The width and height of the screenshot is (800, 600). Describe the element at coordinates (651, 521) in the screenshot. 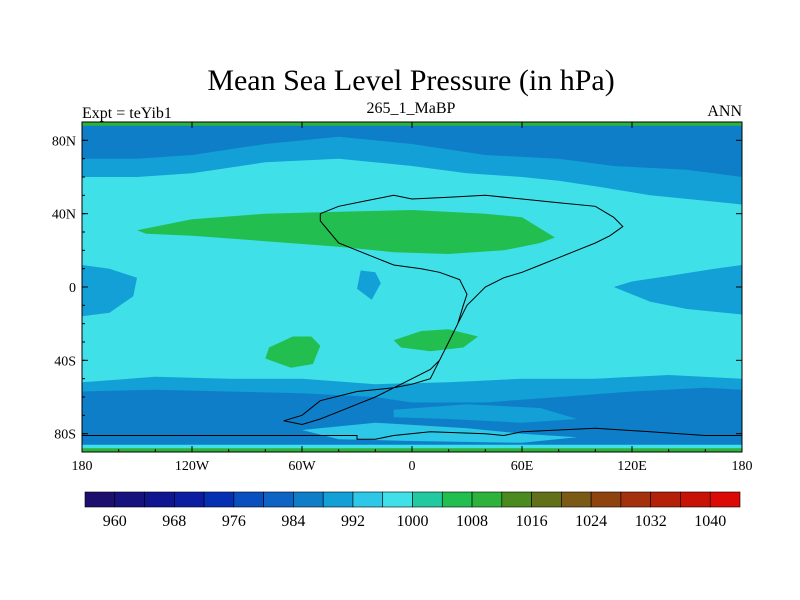

I see `colorbar-label: 1032` at that location.